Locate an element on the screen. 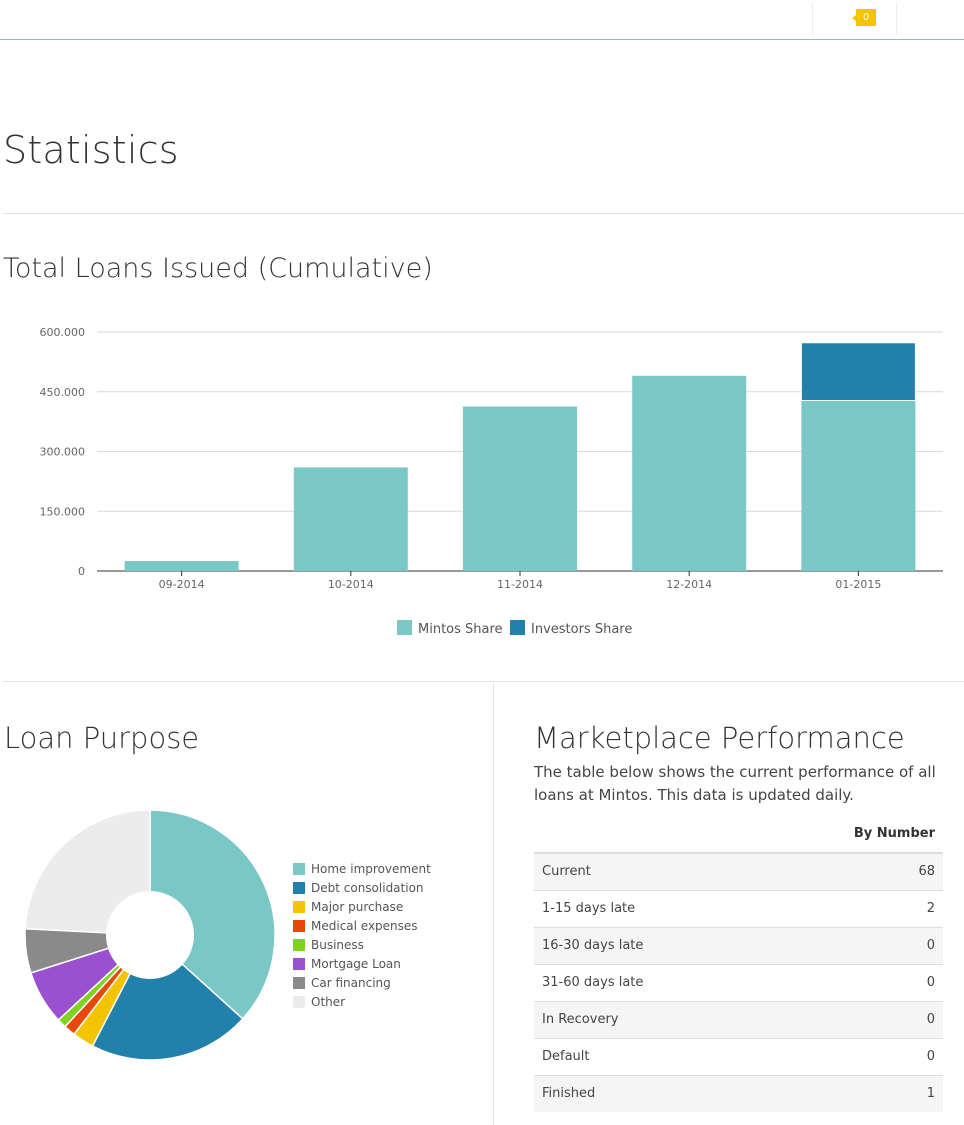  legend-item: Car financing is located at coordinates (362, 982).